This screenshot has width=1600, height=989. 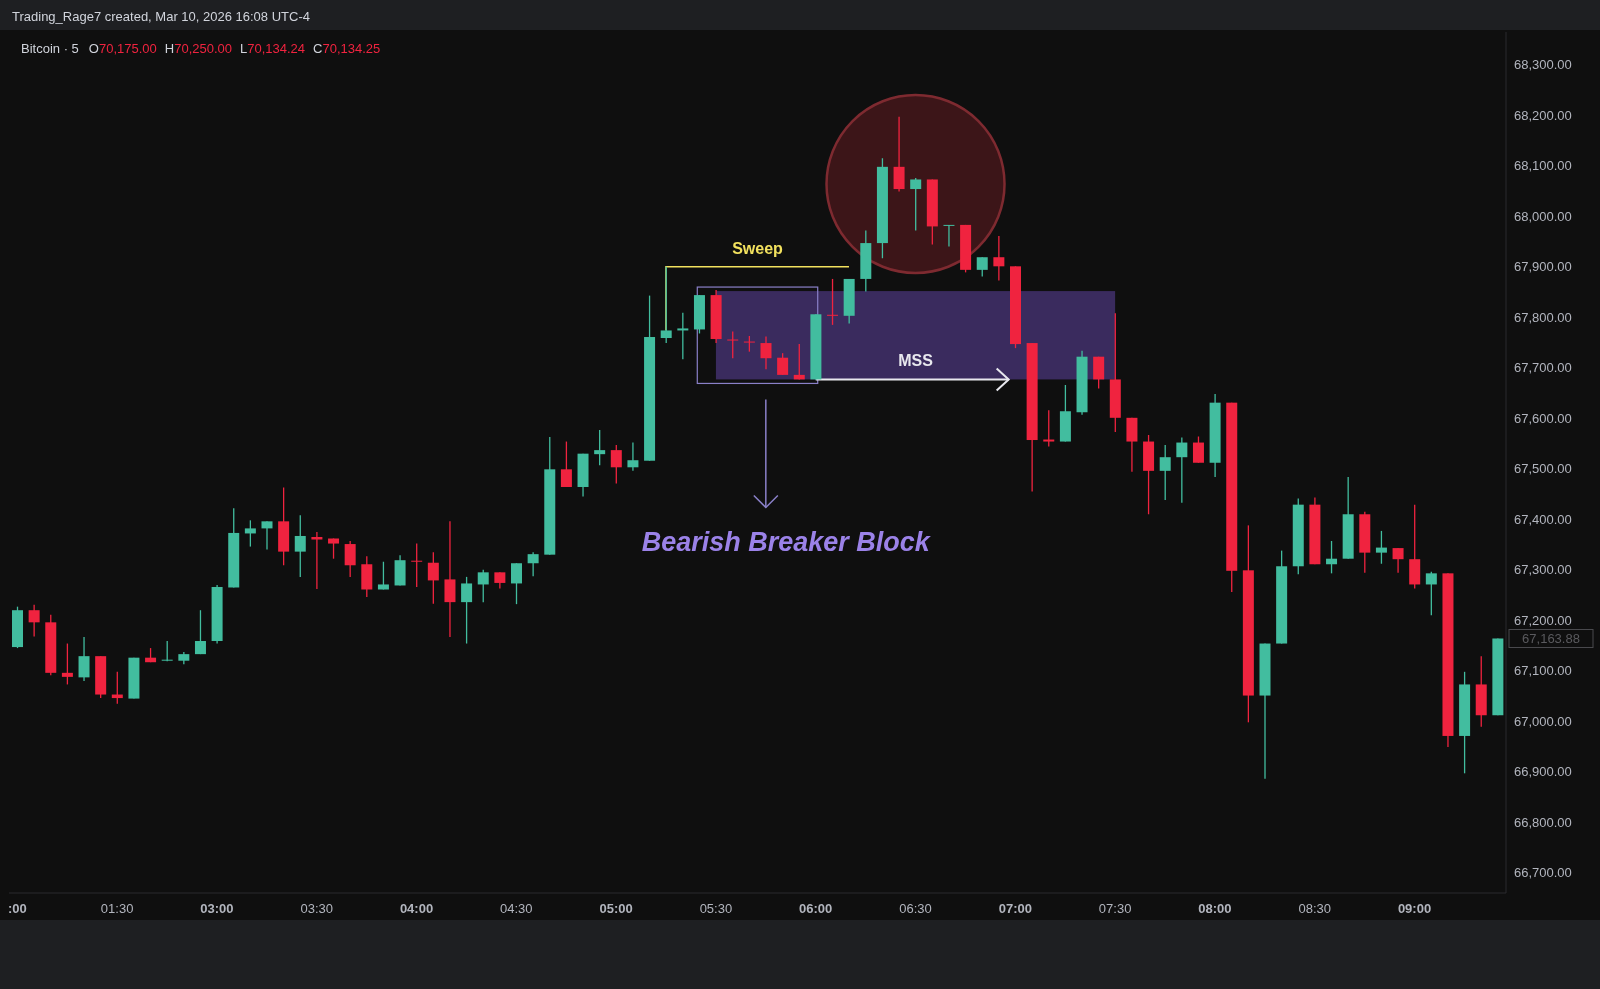 I want to click on x-tick-label: 03:00, so click(x=217, y=908).